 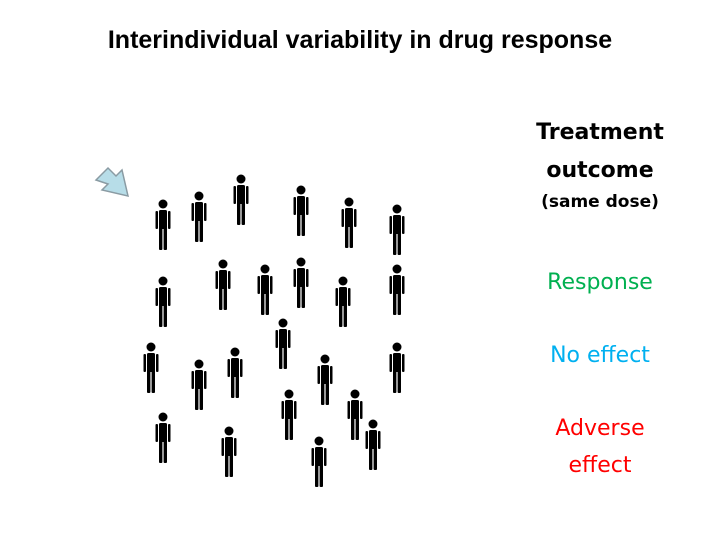 What do you see at coordinates (600, 202) in the screenshot?
I see `panel-subheading: (same dose)` at bounding box center [600, 202].